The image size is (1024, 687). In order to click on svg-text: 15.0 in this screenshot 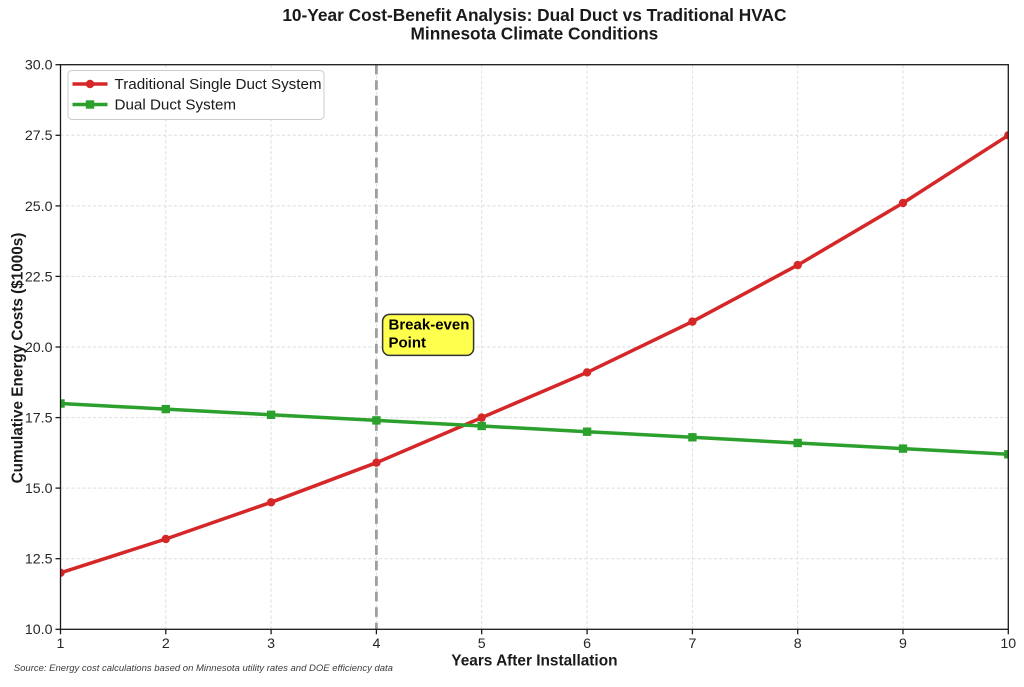, I will do `click(39, 489)`.